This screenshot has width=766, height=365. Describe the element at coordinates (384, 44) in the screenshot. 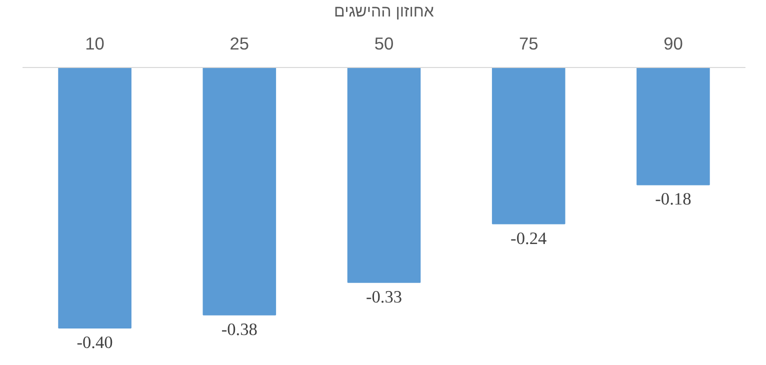

I see `x-tick-label: 50` at that location.